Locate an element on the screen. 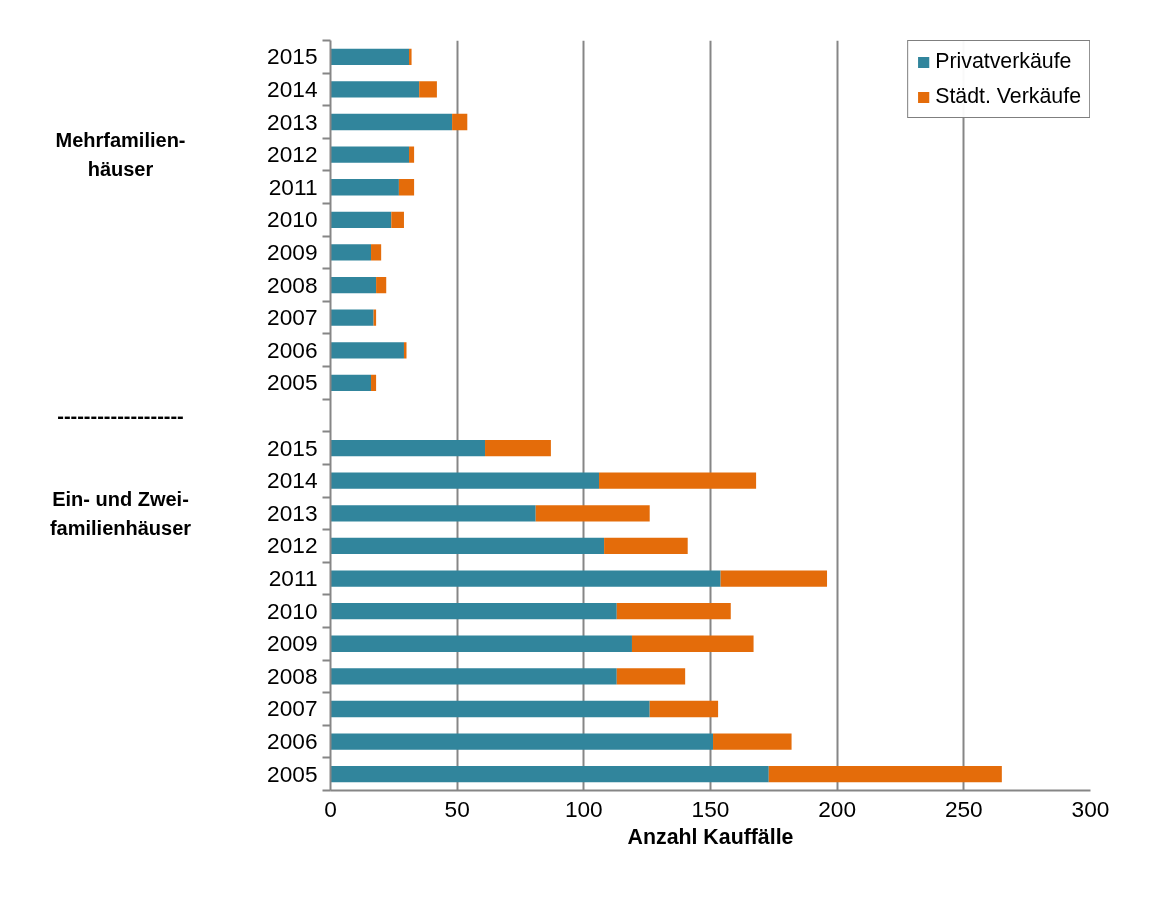  x-axis-title: Anzahl Kauffälle is located at coordinates (710, 836).